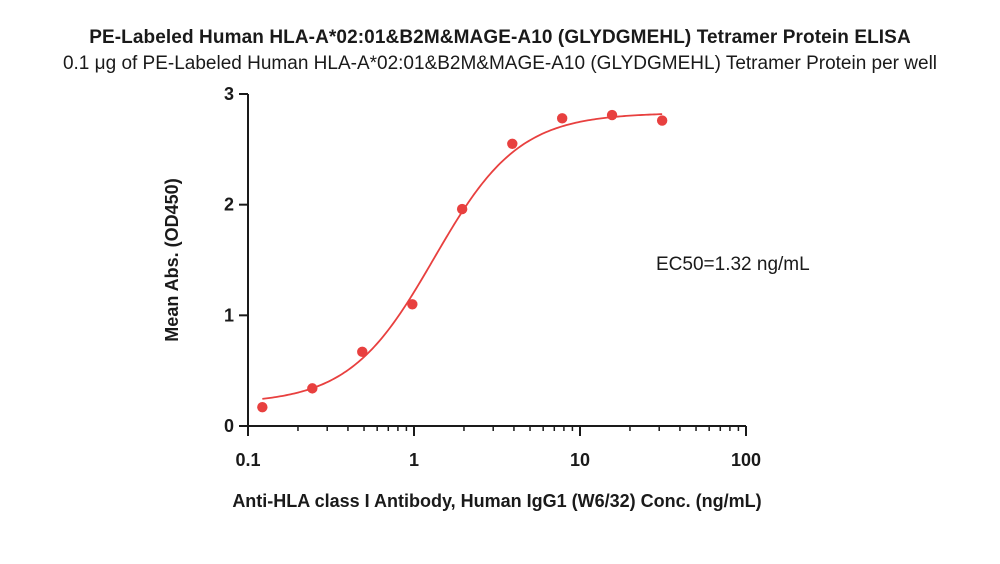 The width and height of the screenshot is (1000, 564). I want to click on y-tick-label: 0, so click(229, 426).